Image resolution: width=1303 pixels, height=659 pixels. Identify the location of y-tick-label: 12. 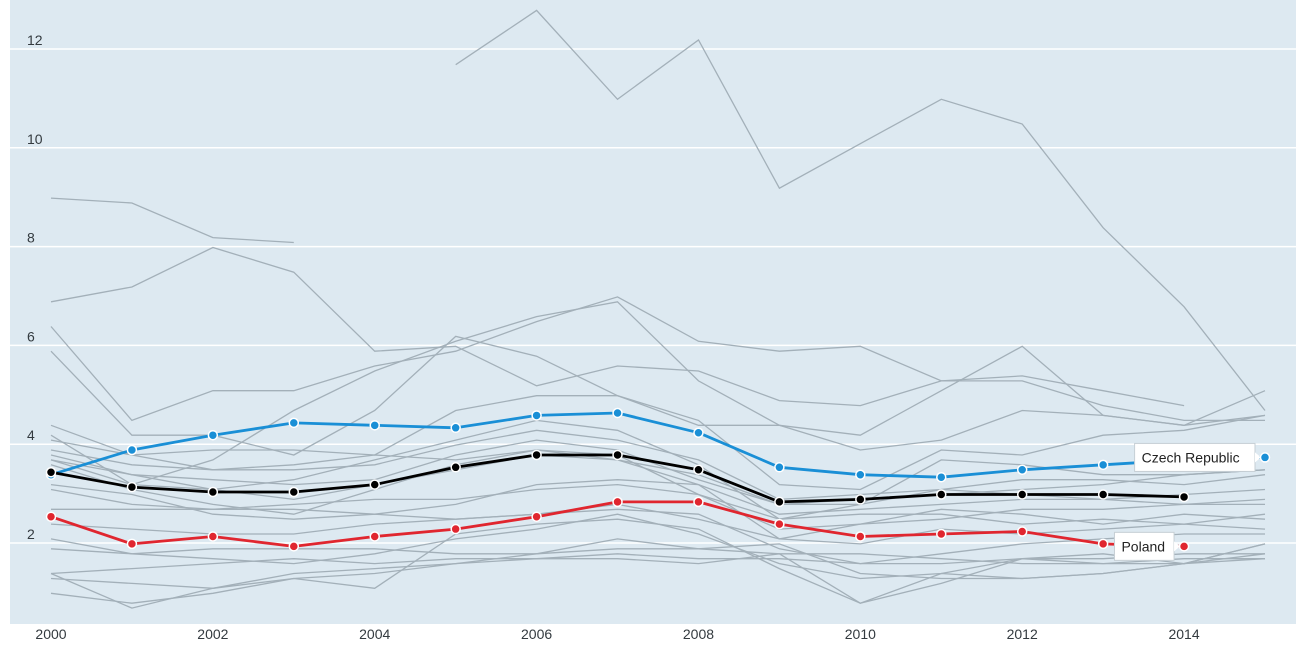
(35, 40).